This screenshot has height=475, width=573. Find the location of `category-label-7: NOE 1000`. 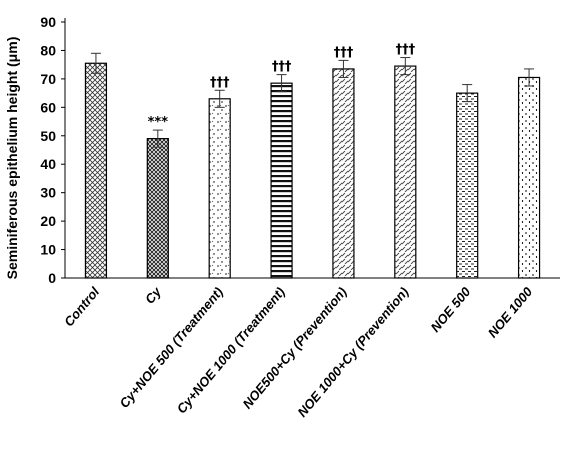

category-label-7: NOE 1000 is located at coordinates (510, 312).